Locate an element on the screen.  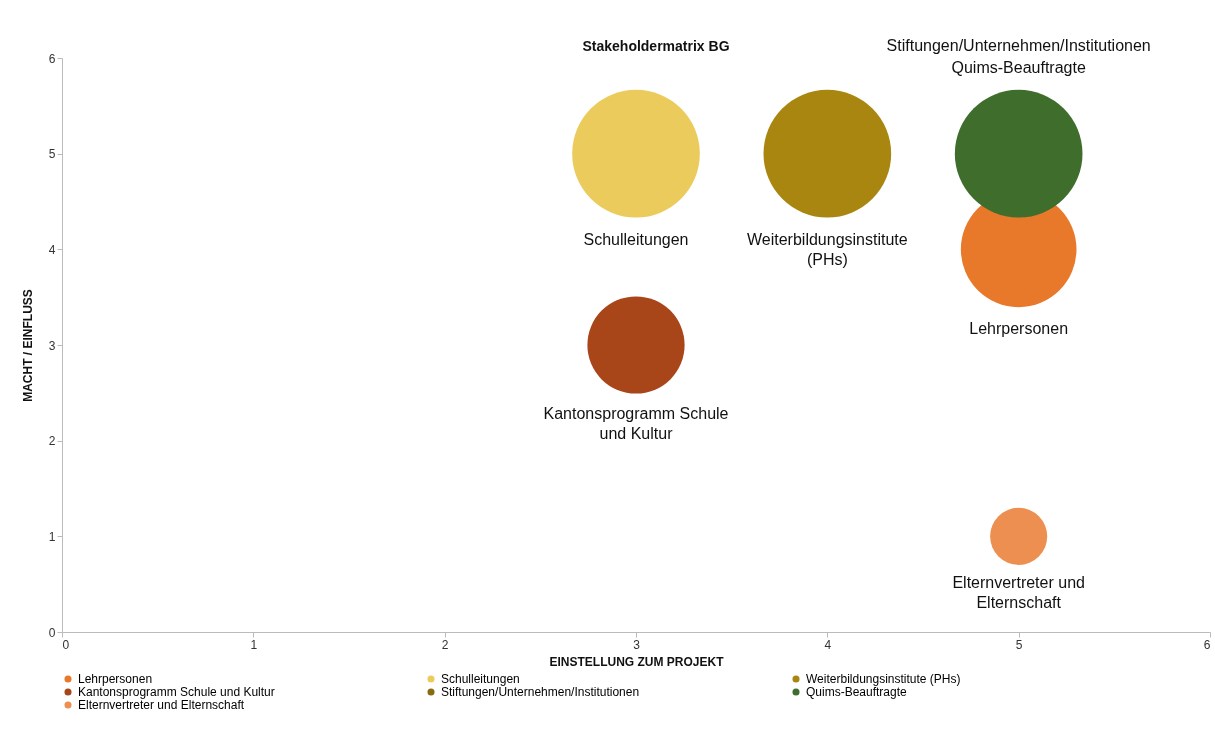
y-tick-label: 1 is located at coordinates (52, 536).